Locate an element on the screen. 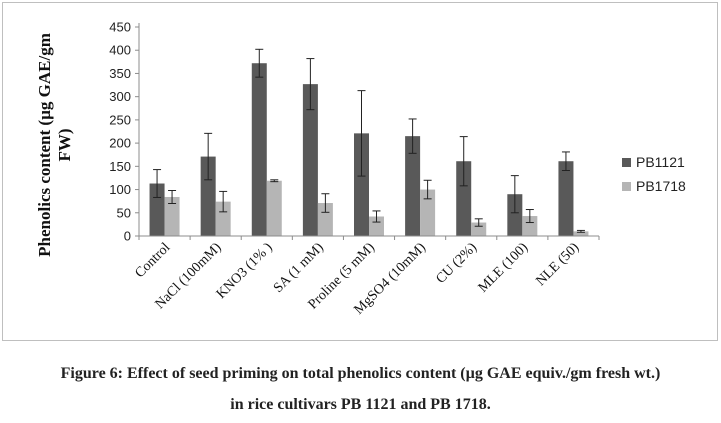 The image size is (721, 423). y-axis-ticks: 0 50 100 150 200 250 300 350 400 450 is located at coordinates (124, 132).